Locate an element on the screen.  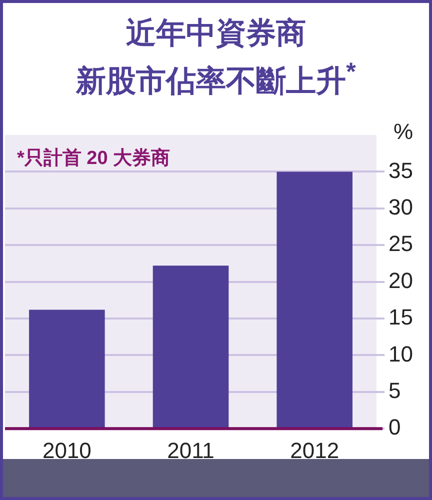
y-tick-label: 25 is located at coordinates (401, 243).